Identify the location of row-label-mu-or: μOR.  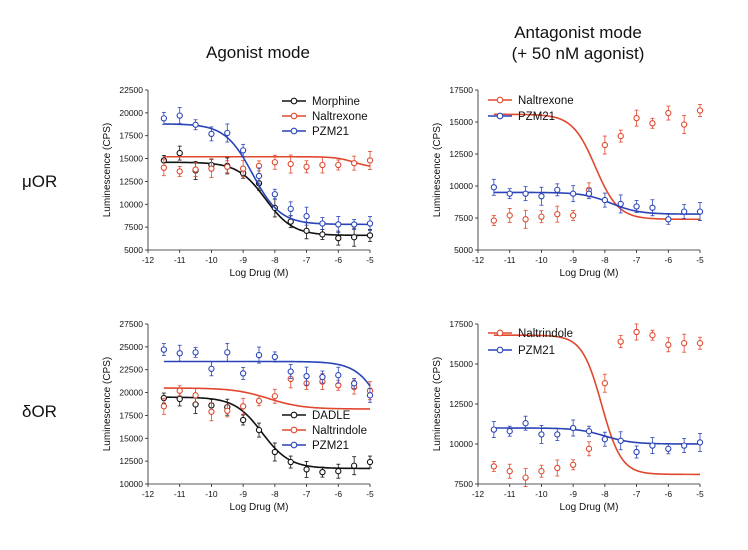
(40, 181).